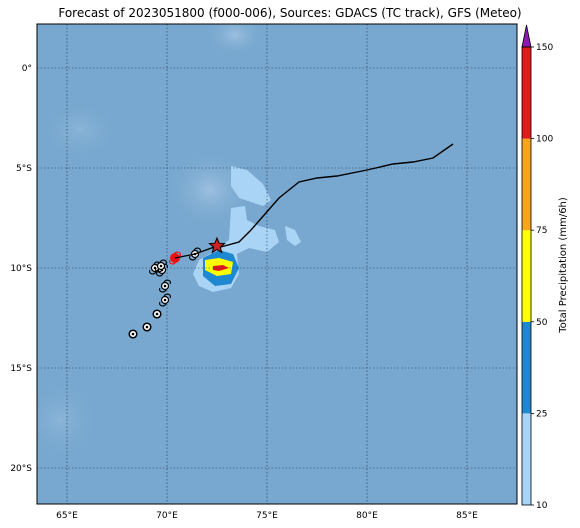  What do you see at coordinates (544, 140) in the screenshot?
I see `colorbar-tick-label: 100` at bounding box center [544, 140].